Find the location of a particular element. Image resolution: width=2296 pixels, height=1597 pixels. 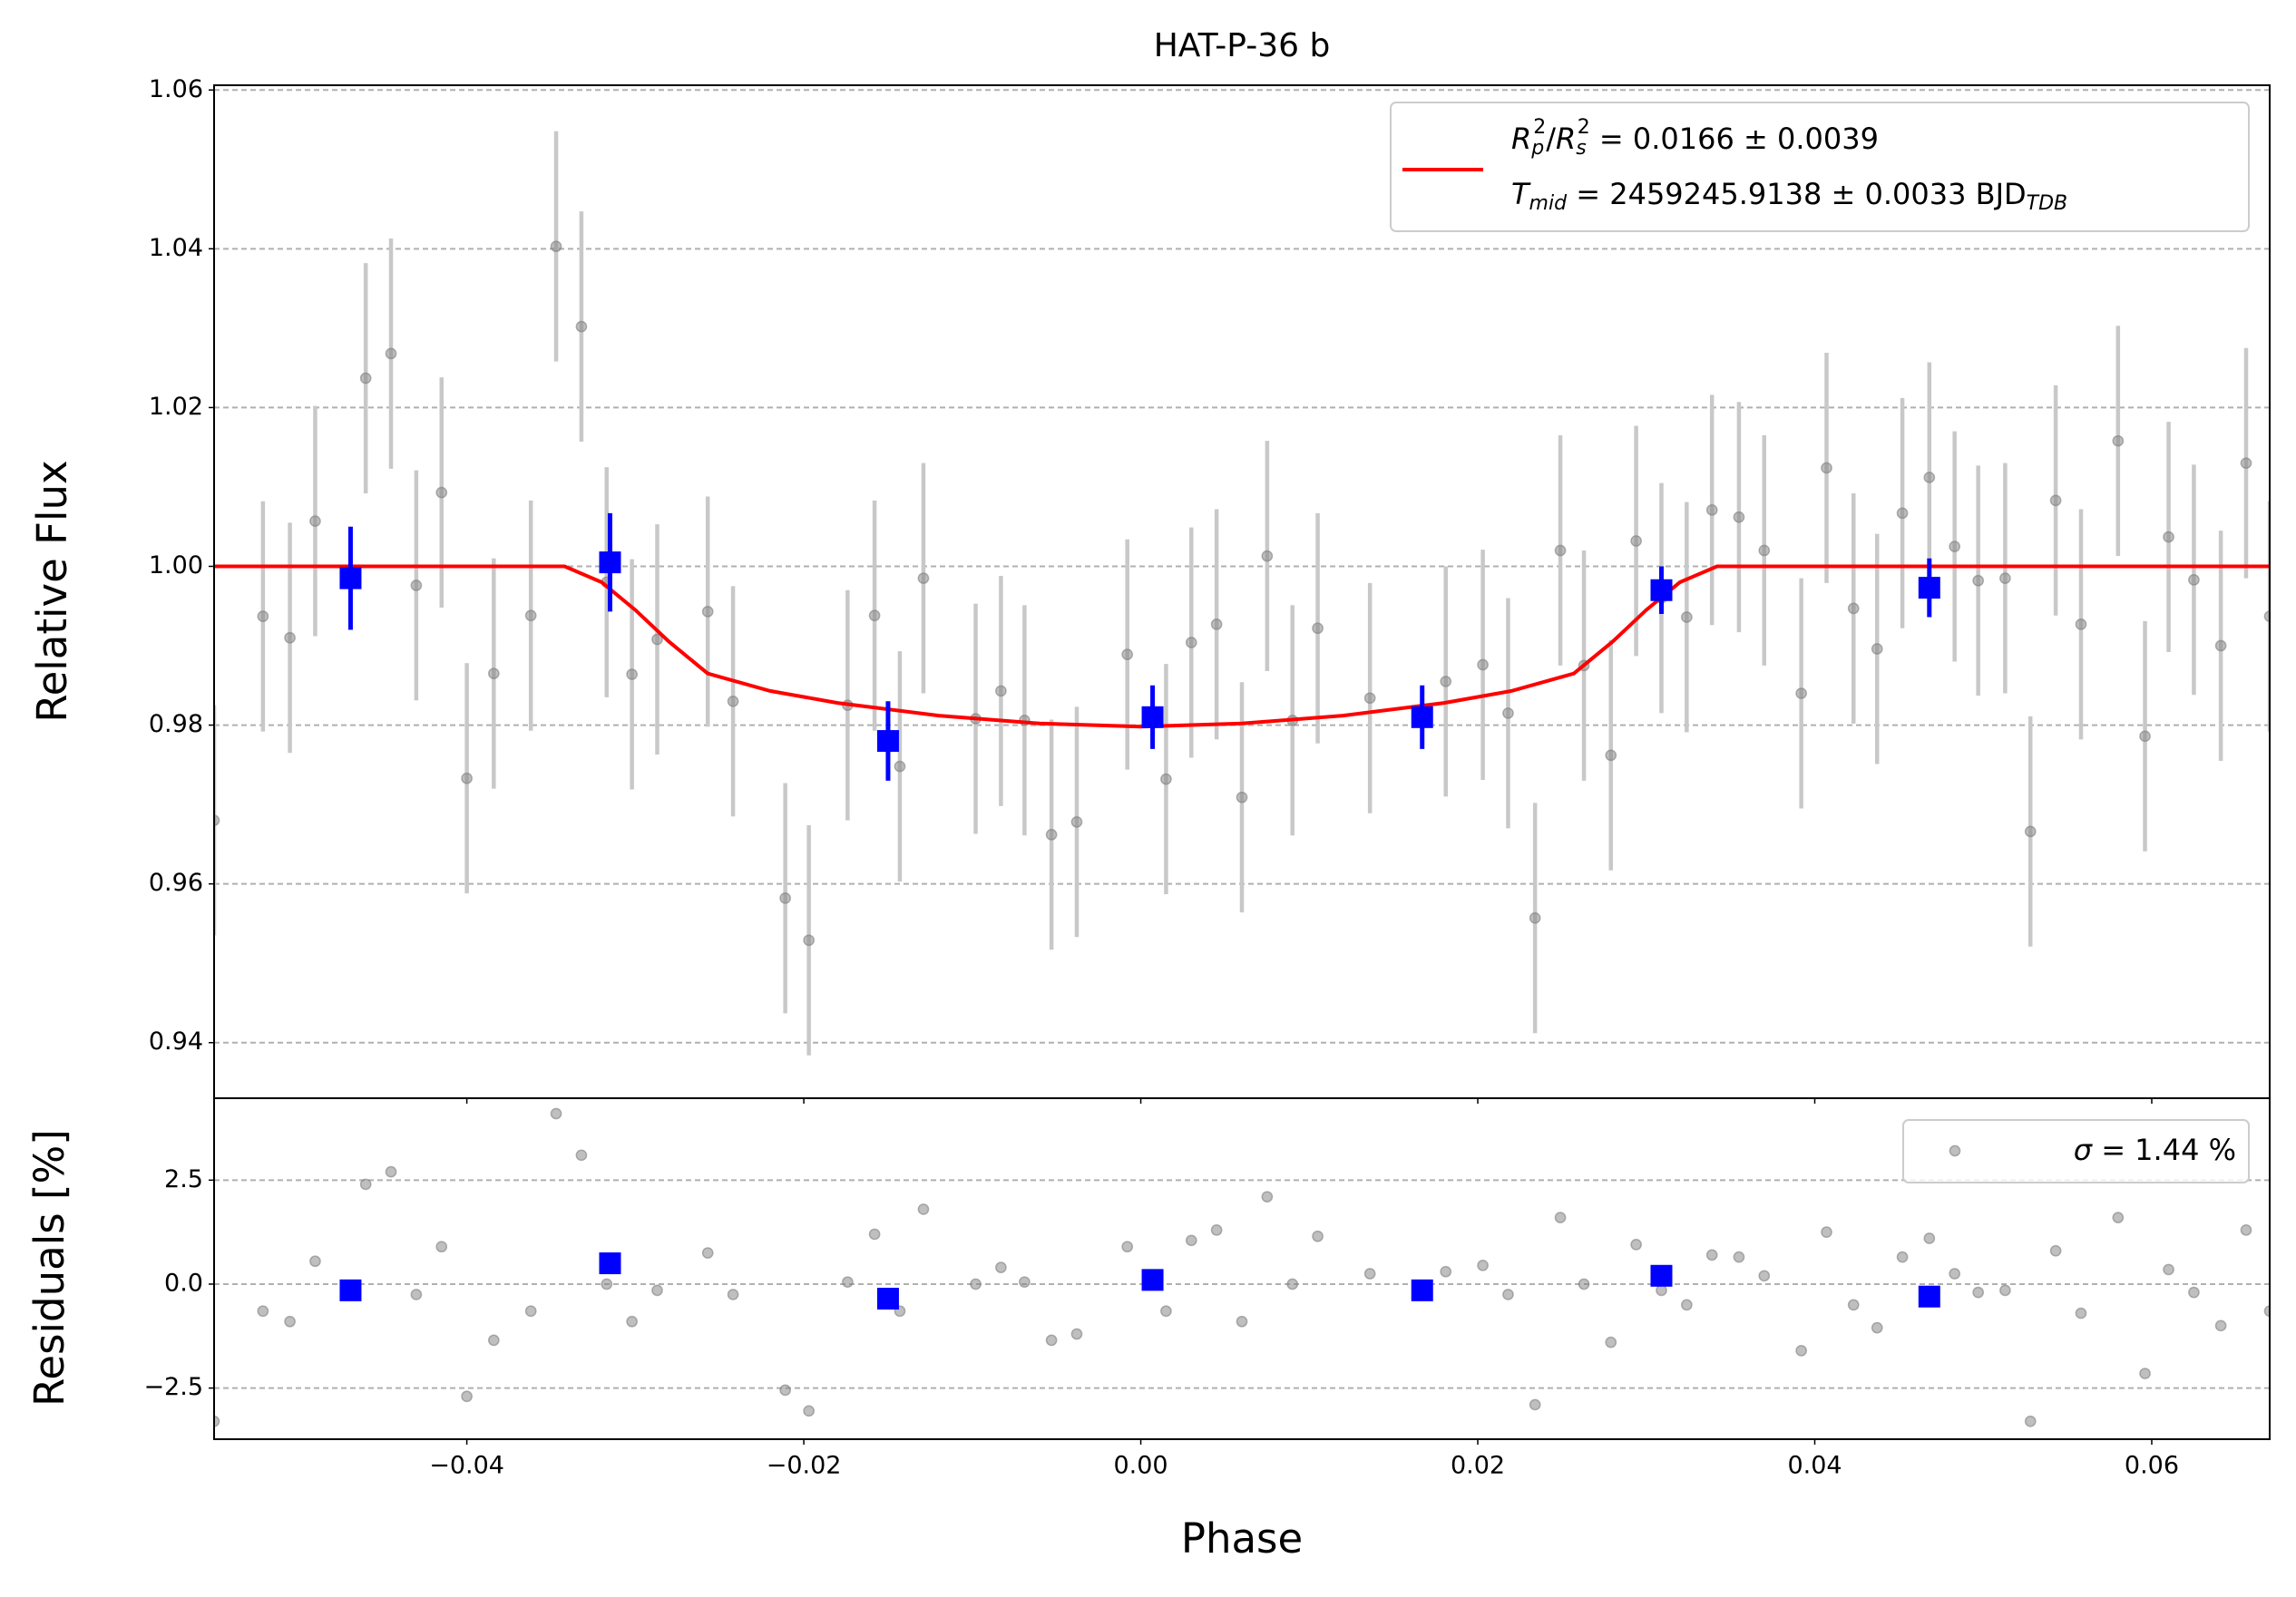

x-tick-label: 0.06 is located at coordinates (2152, 1466).